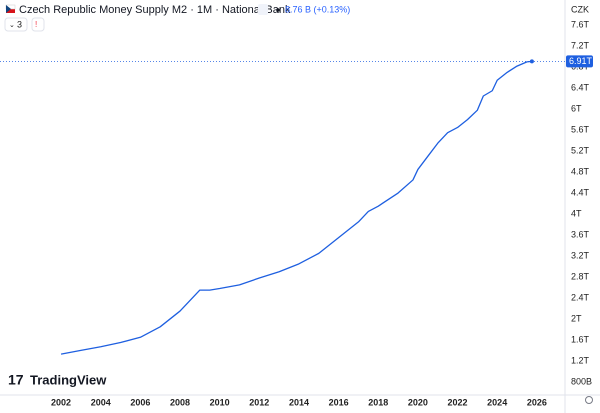 The height and width of the screenshot is (413, 600). I want to click on y-tick-label: 2.4T, so click(580, 297).